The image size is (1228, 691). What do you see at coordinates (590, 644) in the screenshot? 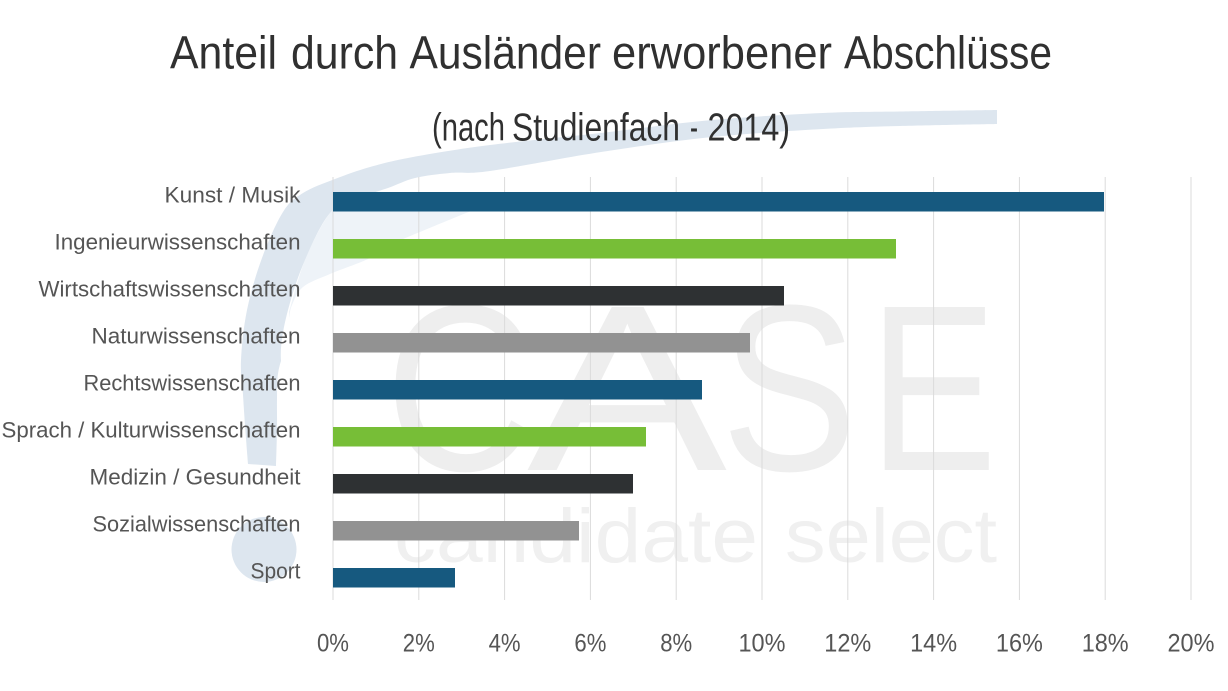
I see `svg-text: 6%` at bounding box center [590, 644].